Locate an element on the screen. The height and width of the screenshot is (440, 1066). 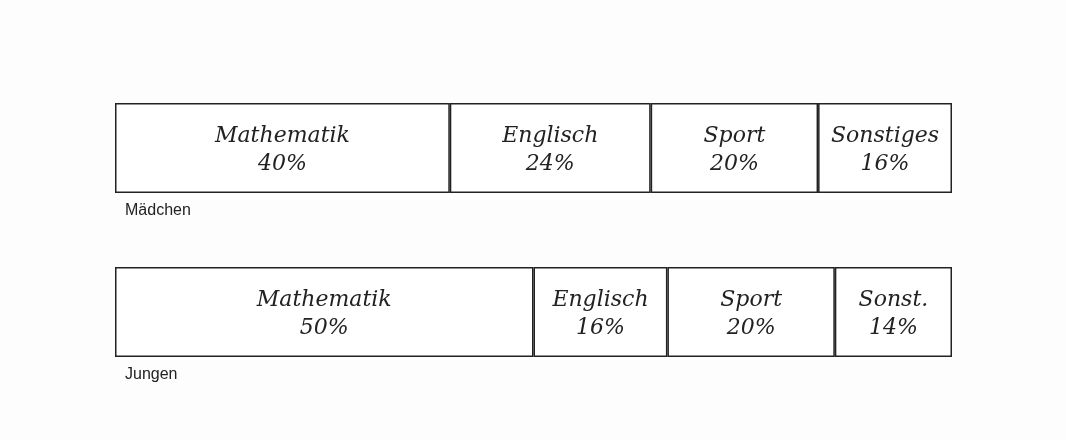
data-label: Mathematik 50% is located at coordinates (323, 312).